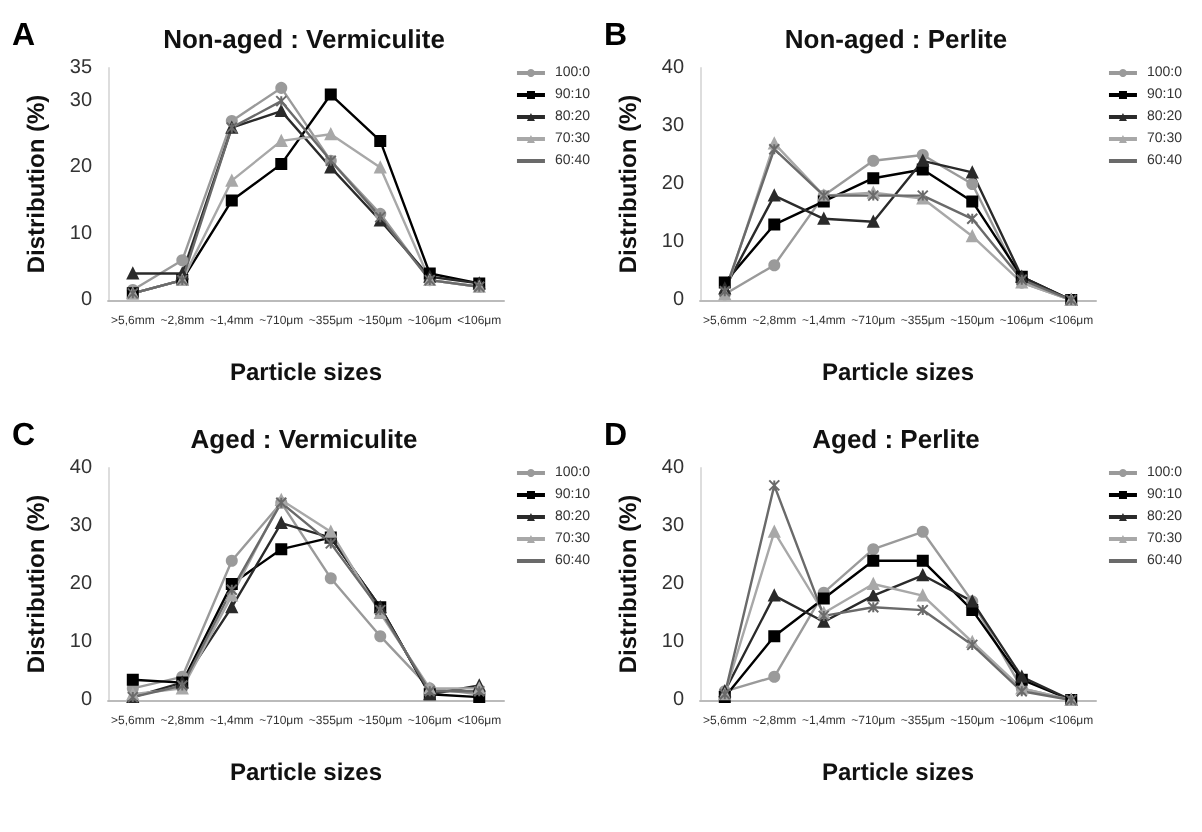 This screenshot has height=832, width=1202. What do you see at coordinates (616, 436) in the screenshot?
I see `text: D` at bounding box center [616, 436].